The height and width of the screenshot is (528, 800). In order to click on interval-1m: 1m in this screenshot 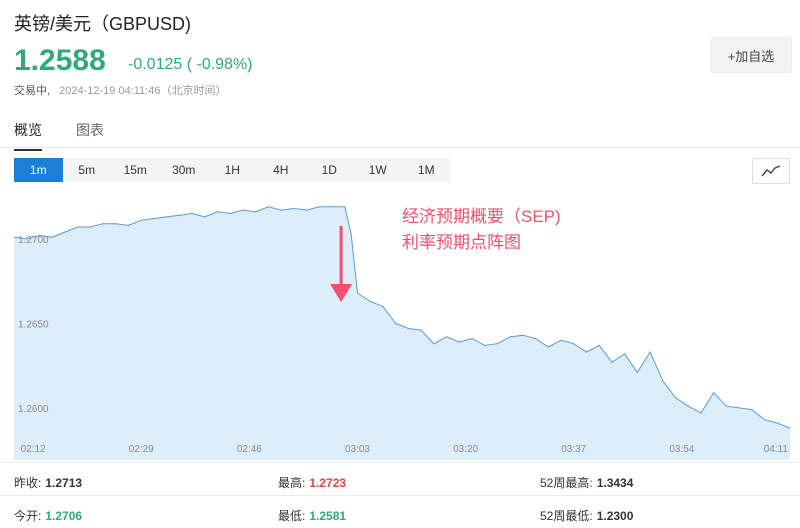, I will do `click(38, 170)`.